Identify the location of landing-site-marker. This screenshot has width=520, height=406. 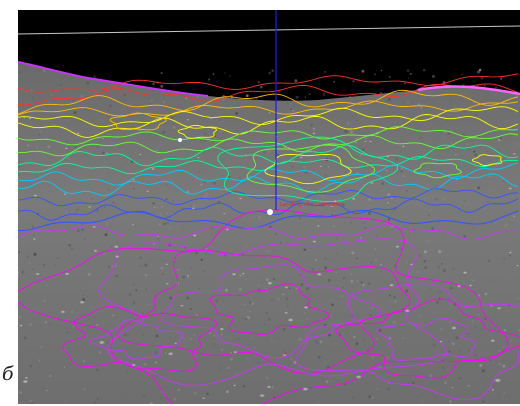
(270, 212).